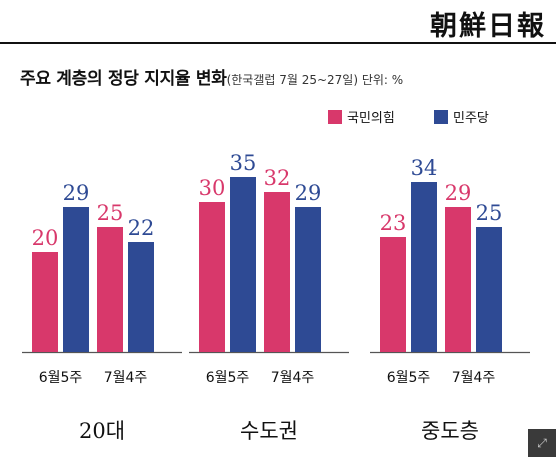 Image resolution: width=556 pixels, height=457 pixels. I want to click on legend-swatch-dp, so click(441, 117).